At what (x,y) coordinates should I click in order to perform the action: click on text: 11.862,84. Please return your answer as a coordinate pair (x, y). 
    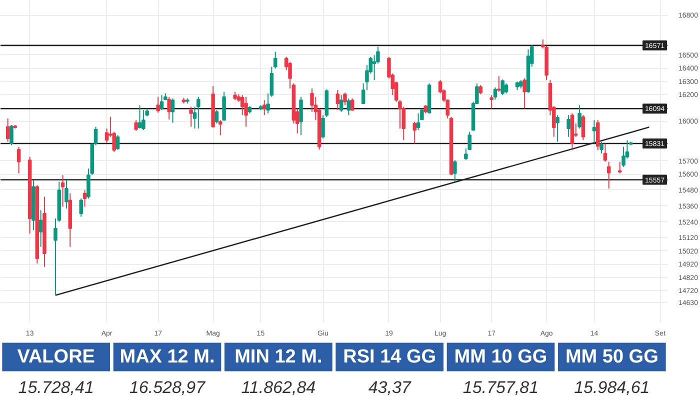
    Looking at the image, I should click on (278, 387).